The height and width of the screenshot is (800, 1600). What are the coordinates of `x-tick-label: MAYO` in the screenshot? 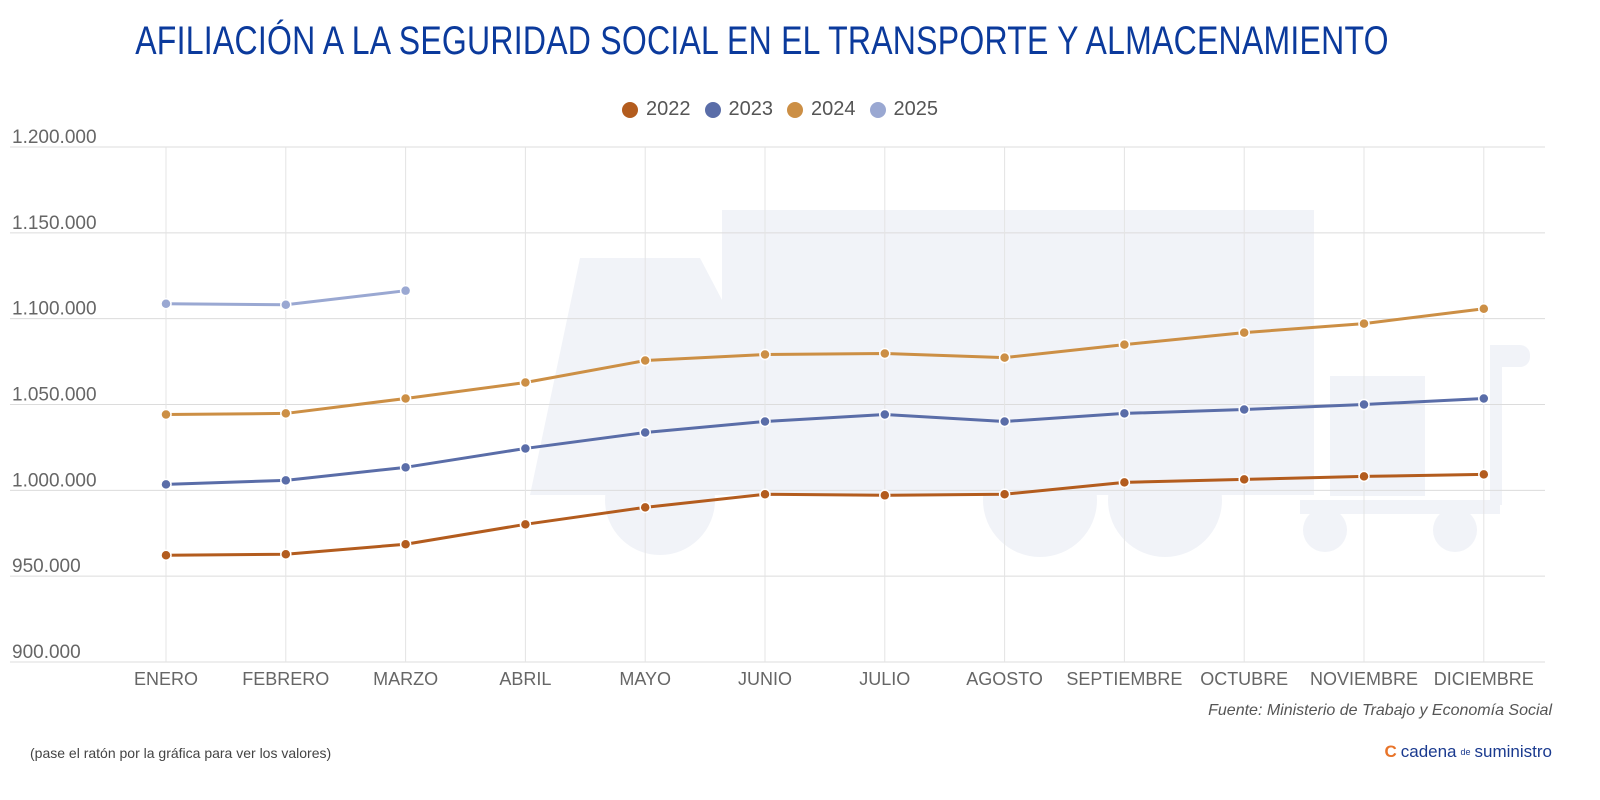 It's located at (645, 679).